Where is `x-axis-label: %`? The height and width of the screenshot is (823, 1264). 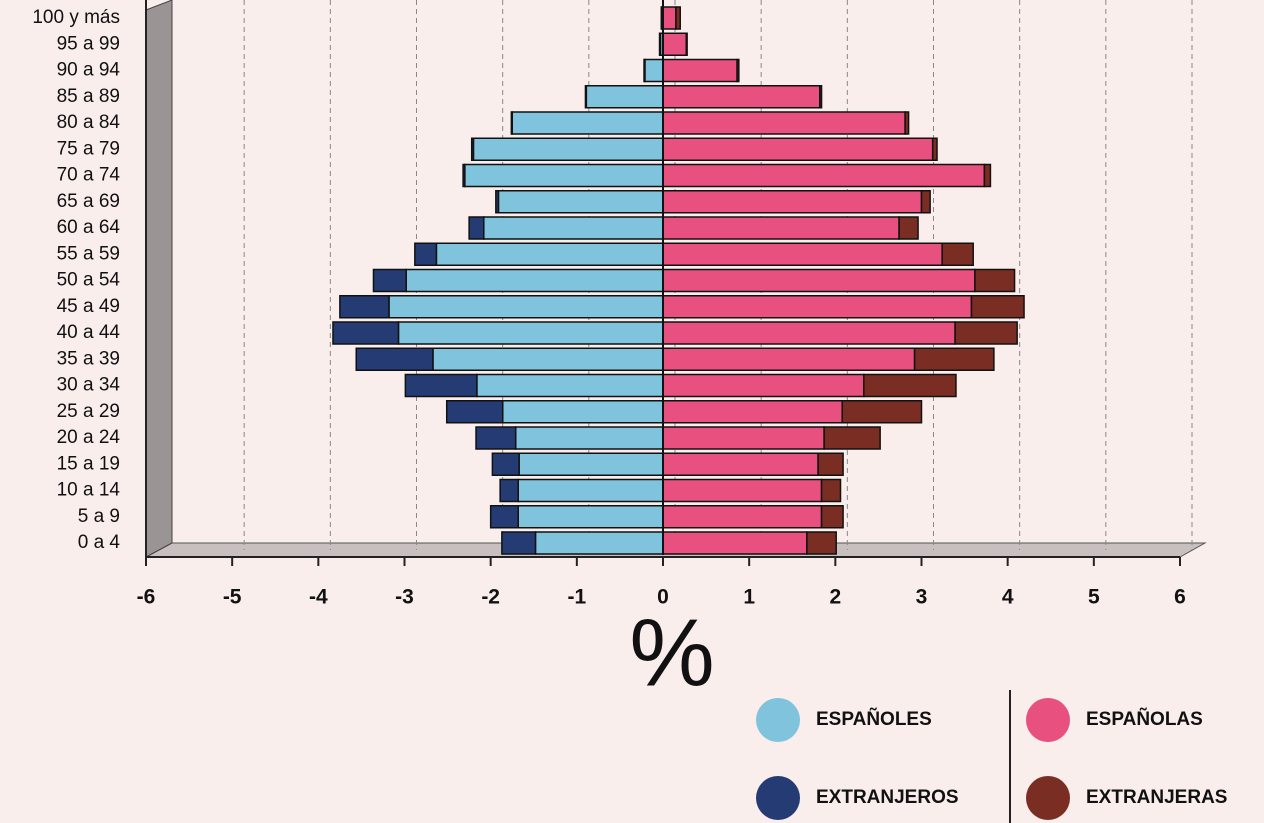
x-axis-label: % is located at coordinates (671, 652).